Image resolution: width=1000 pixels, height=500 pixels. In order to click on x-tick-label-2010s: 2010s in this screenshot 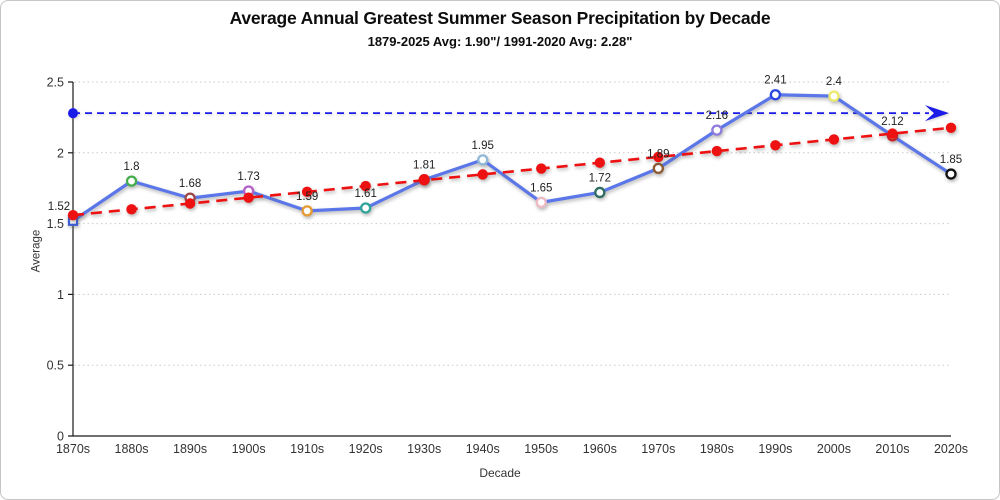, I will do `click(892, 449)`.